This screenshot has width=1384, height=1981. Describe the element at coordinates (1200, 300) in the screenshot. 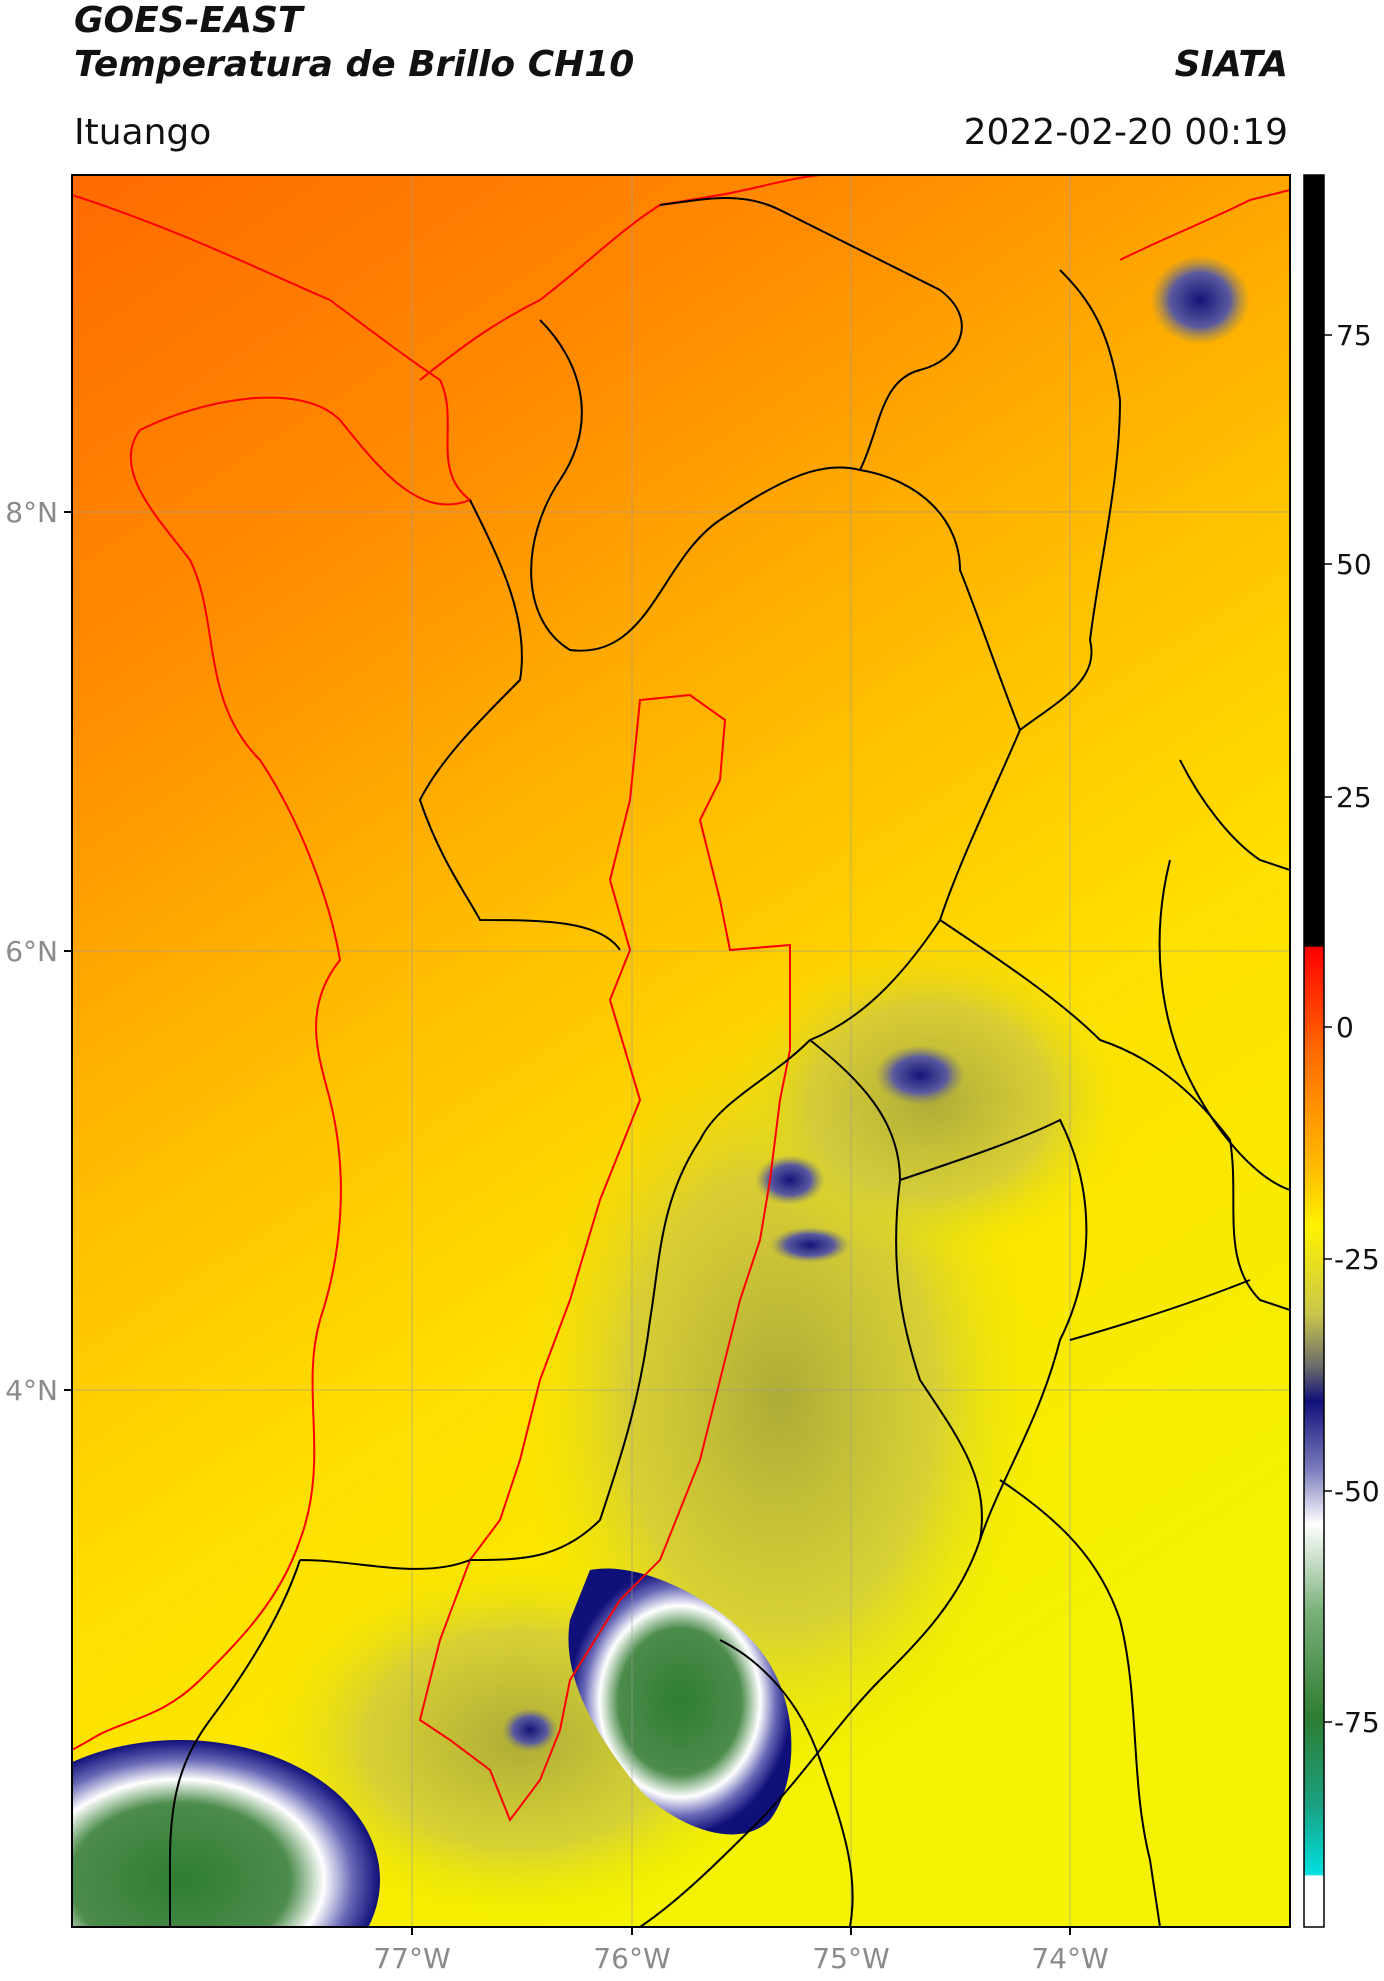

I see `cold-cloud-northeast` at that location.